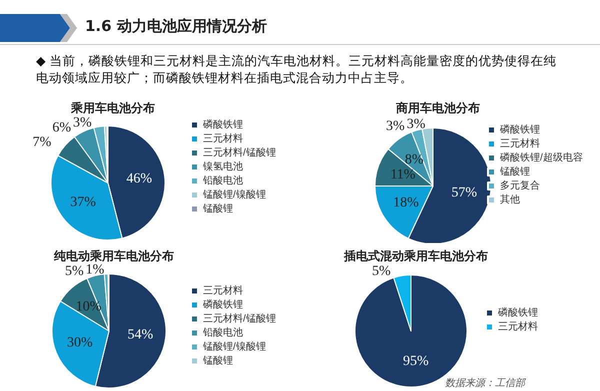 The image size is (600, 391). What do you see at coordinates (62, 128) in the screenshot?
I see `data-label: 6%` at bounding box center [62, 128].